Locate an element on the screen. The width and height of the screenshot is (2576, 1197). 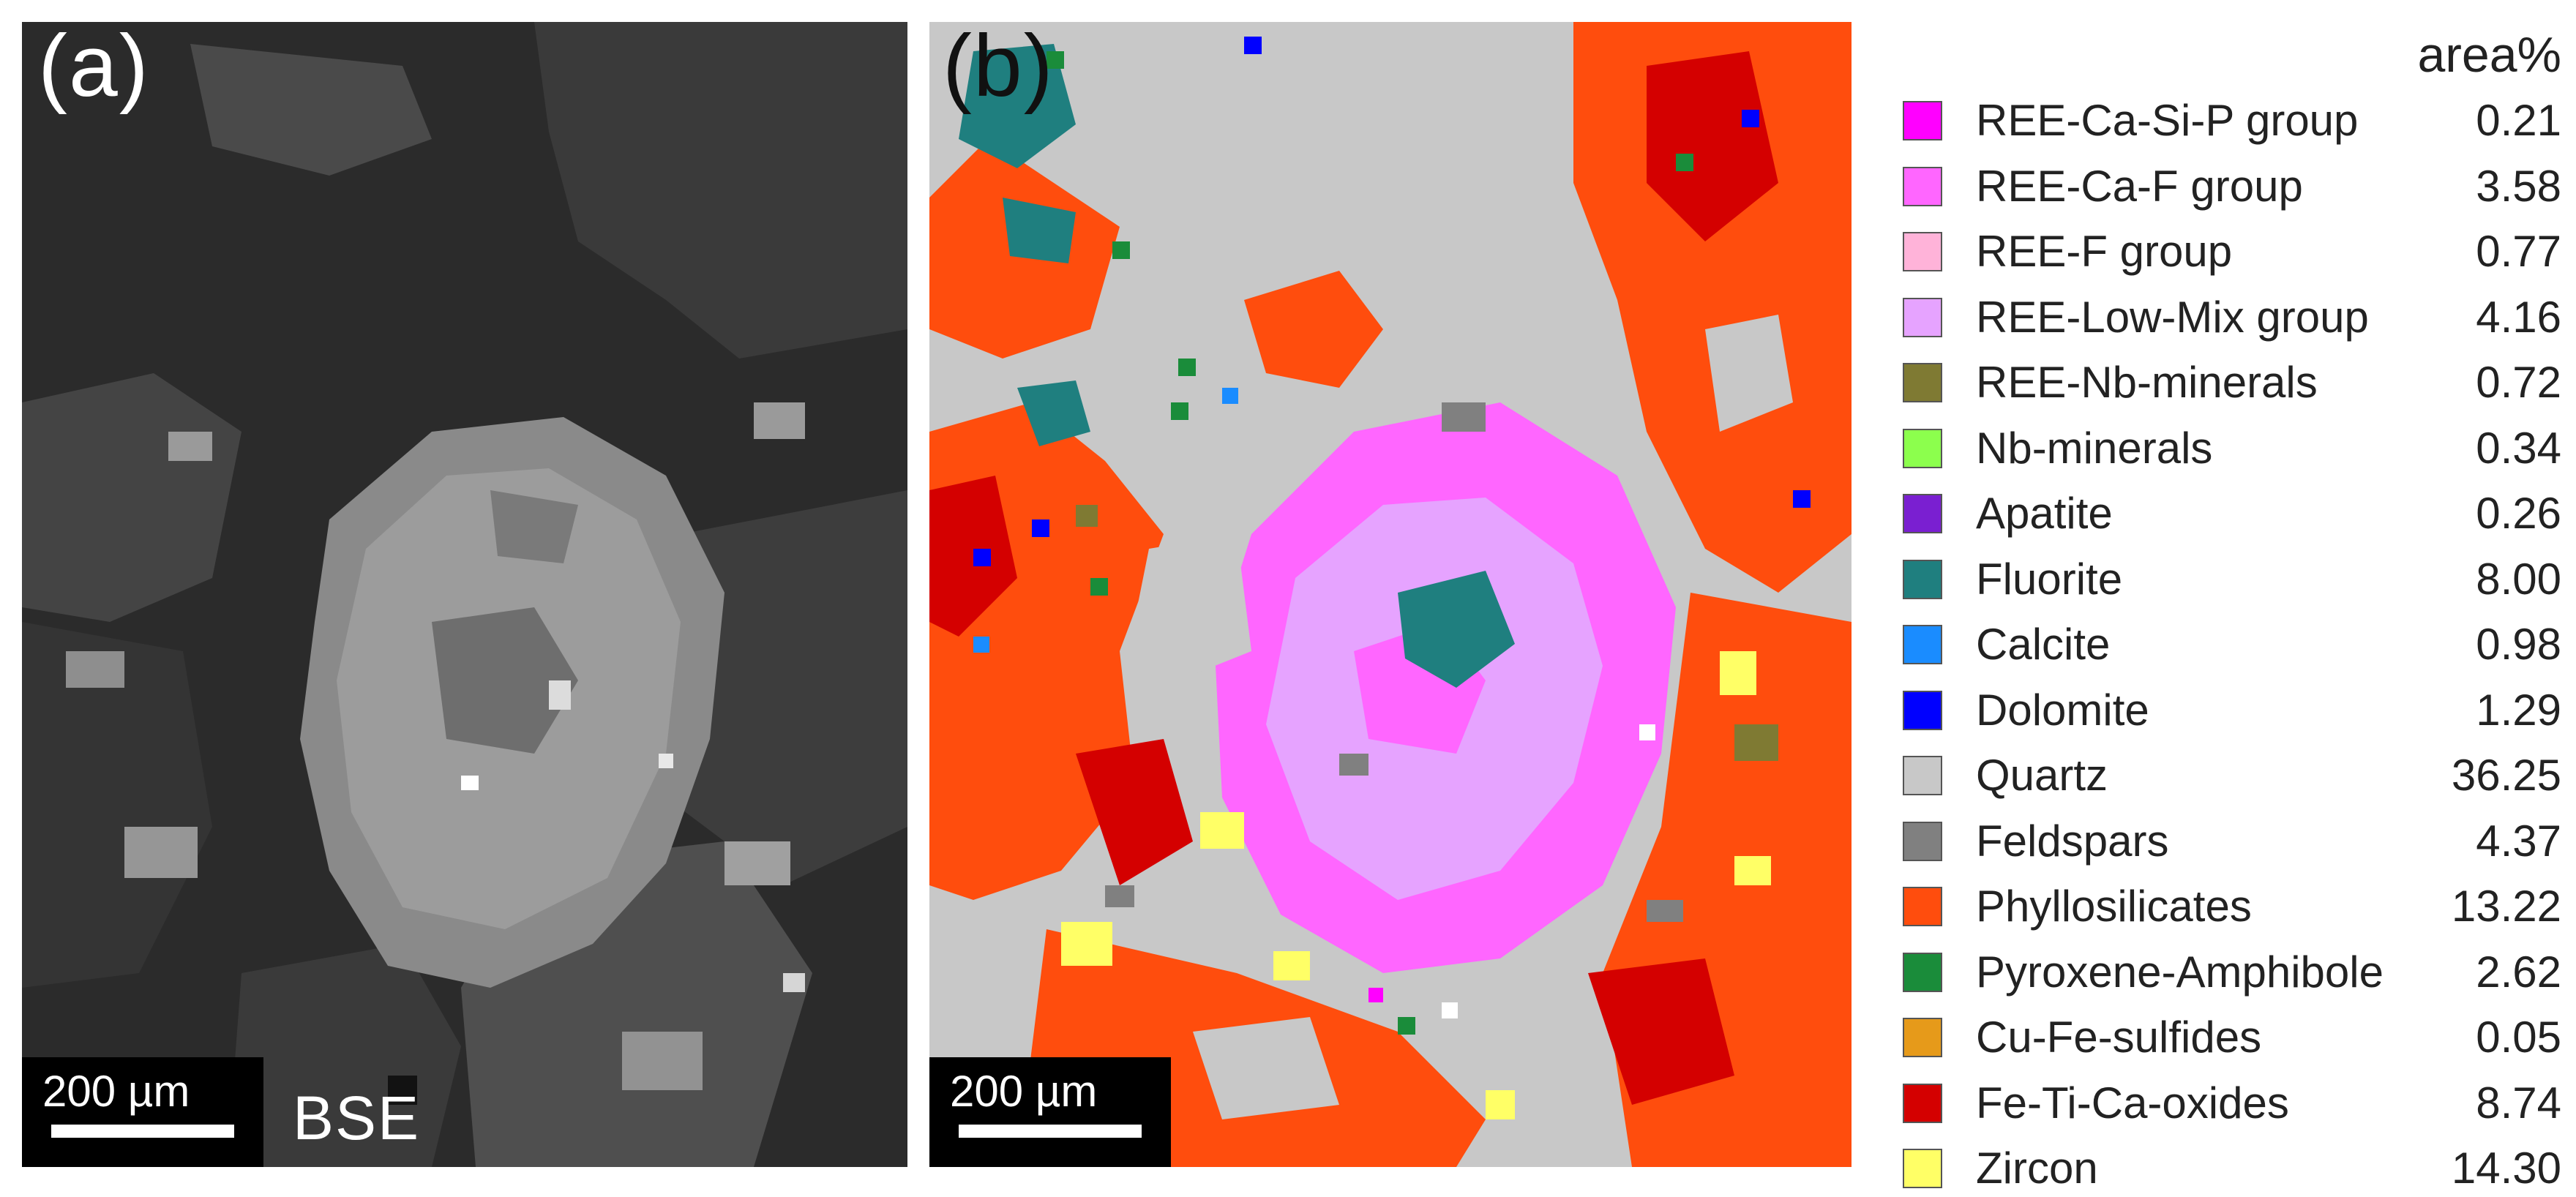
legend-item-name: Fe-Ti-Ca-oxides is located at coordinates (2132, 1102).